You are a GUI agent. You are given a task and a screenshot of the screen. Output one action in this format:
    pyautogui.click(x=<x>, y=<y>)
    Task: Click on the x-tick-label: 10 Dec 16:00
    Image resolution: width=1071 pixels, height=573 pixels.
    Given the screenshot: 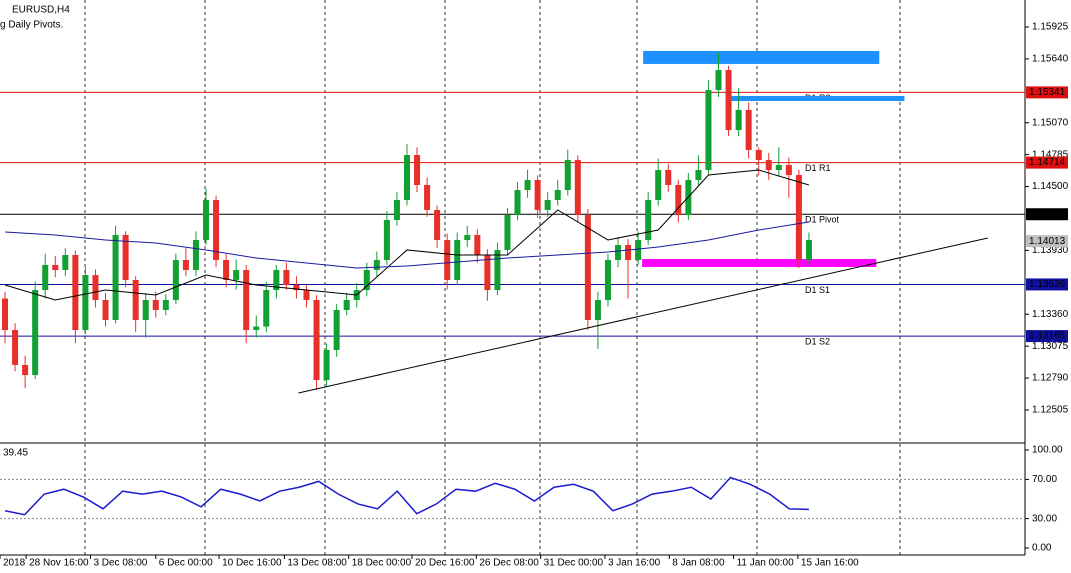 What is the action you would take?
    pyautogui.click(x=252, y=563)
    